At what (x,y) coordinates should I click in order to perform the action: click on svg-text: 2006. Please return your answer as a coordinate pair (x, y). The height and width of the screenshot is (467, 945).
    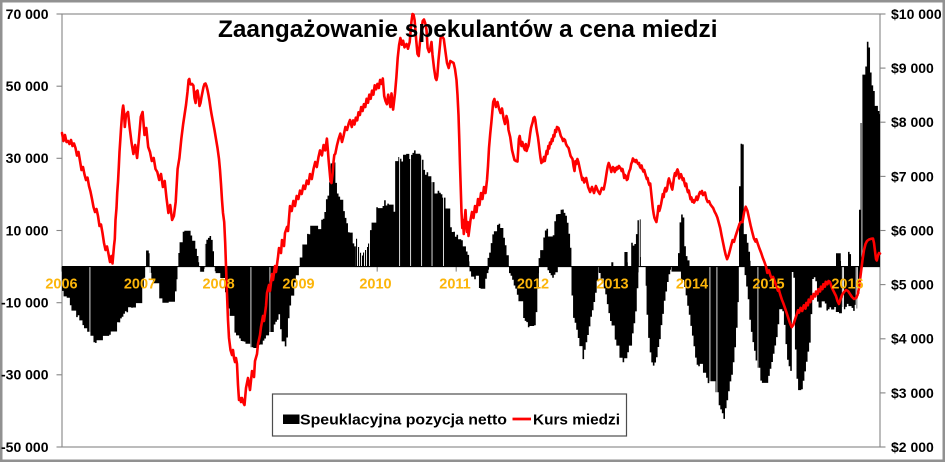
    Looking at the image, I should click on (61, 285).